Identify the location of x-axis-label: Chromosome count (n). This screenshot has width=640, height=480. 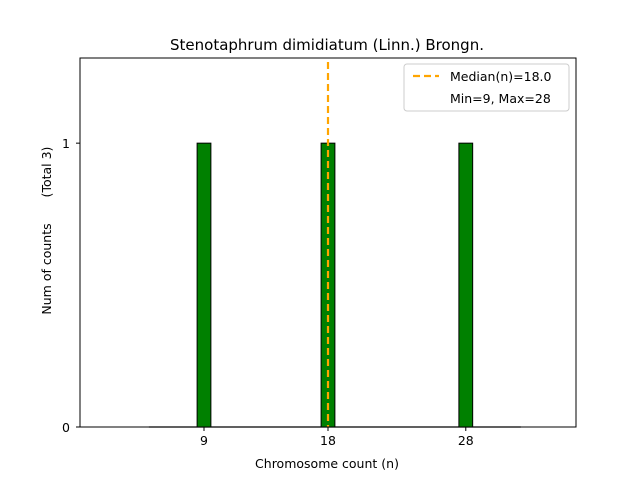
(327, 463).